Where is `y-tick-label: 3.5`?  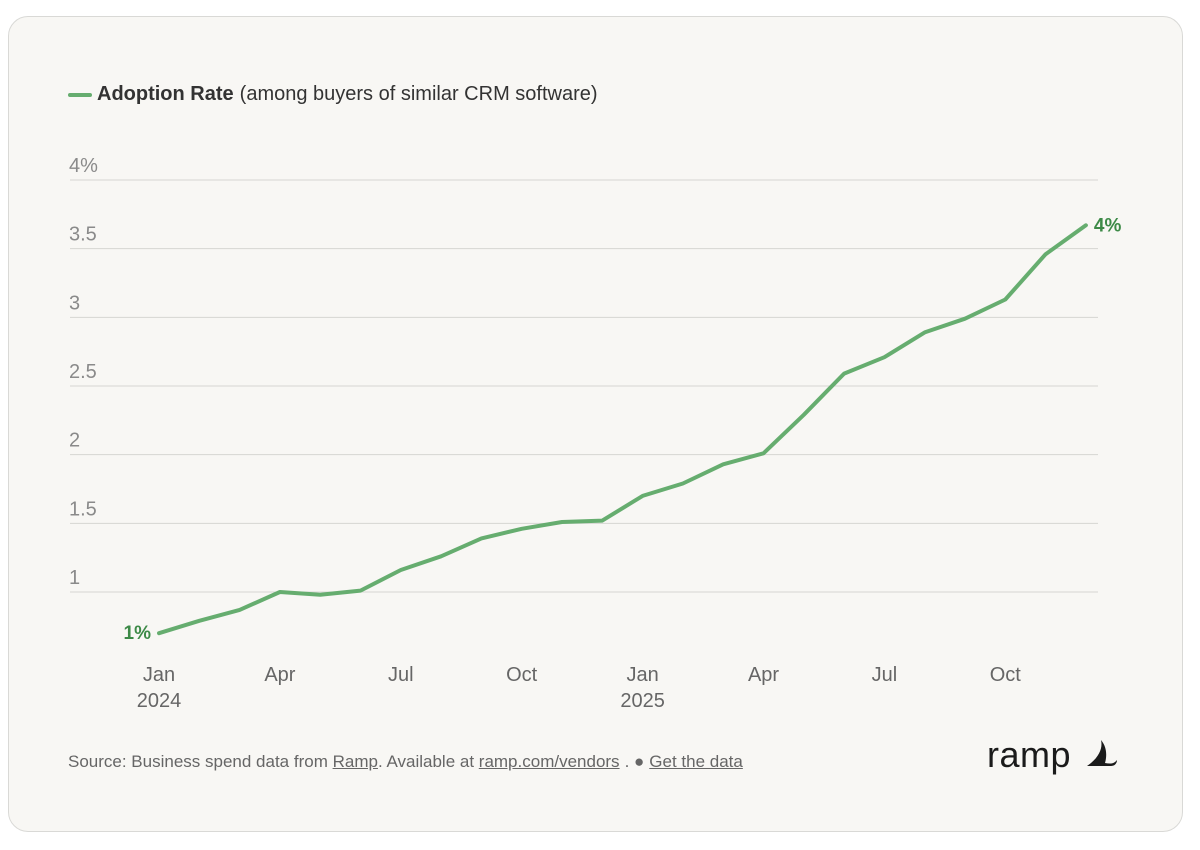 y-tick-label: 3.5 is located at coordinates (83, 235).